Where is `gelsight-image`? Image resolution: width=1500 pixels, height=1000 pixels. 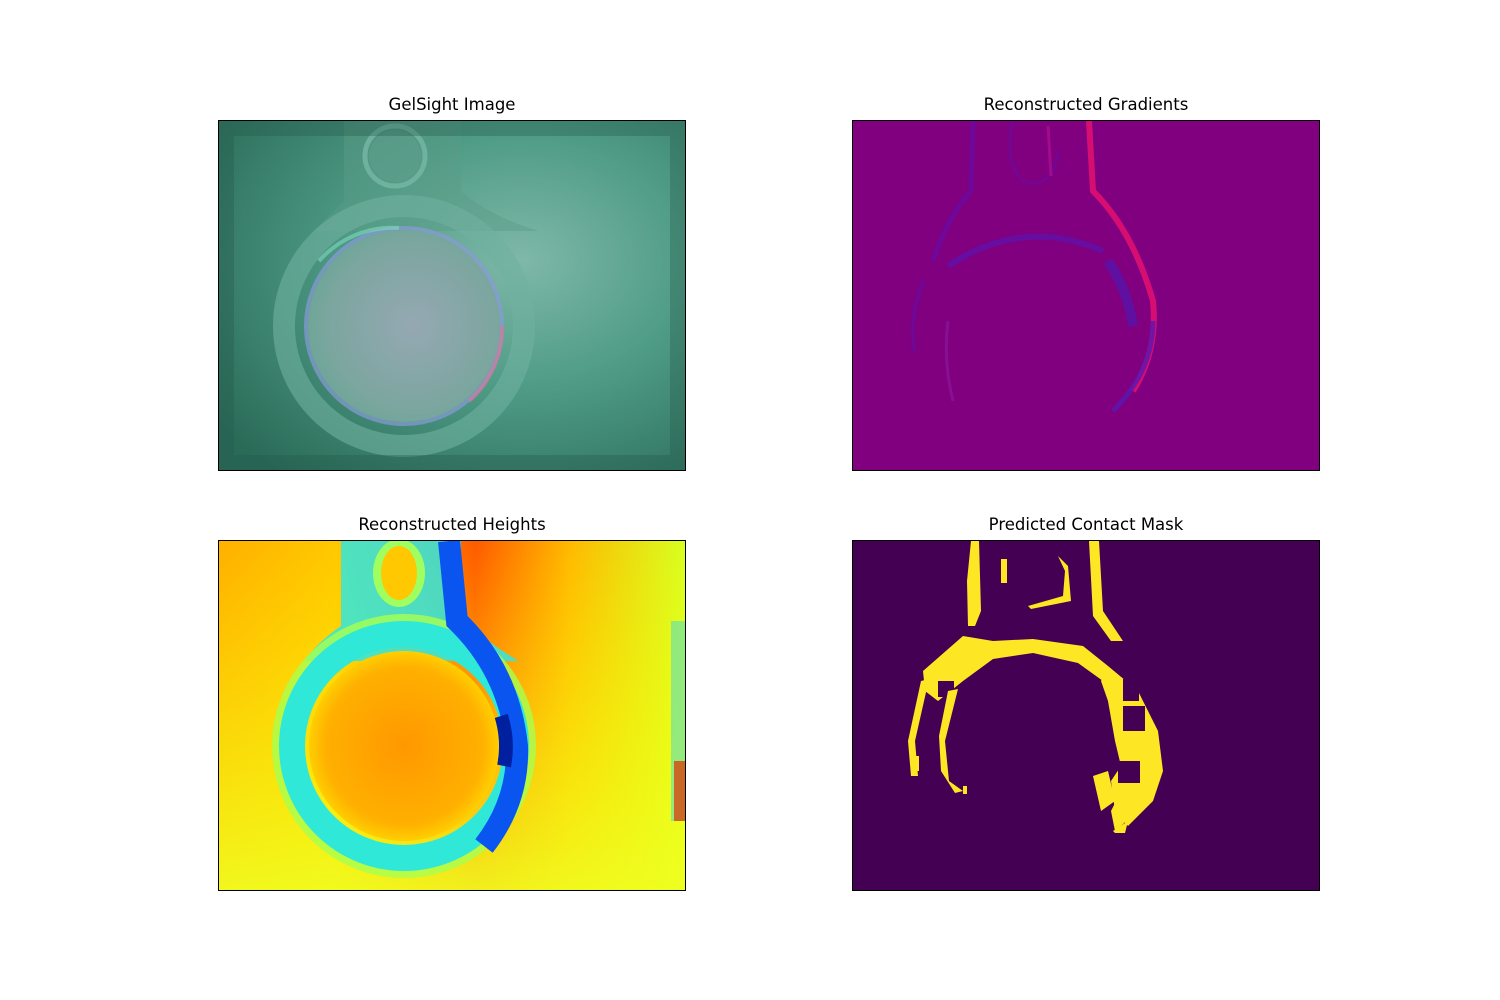
gelsight-image is located at coordinates (452, 295).